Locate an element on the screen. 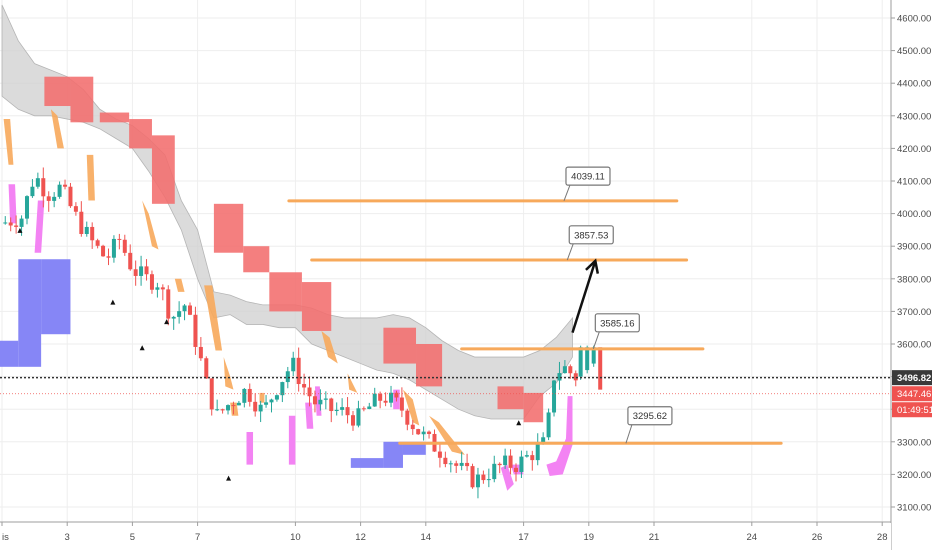 This screenshot has width=932, height=550. price-tag-label: 3496.82 is located at coordinates (914, 378).